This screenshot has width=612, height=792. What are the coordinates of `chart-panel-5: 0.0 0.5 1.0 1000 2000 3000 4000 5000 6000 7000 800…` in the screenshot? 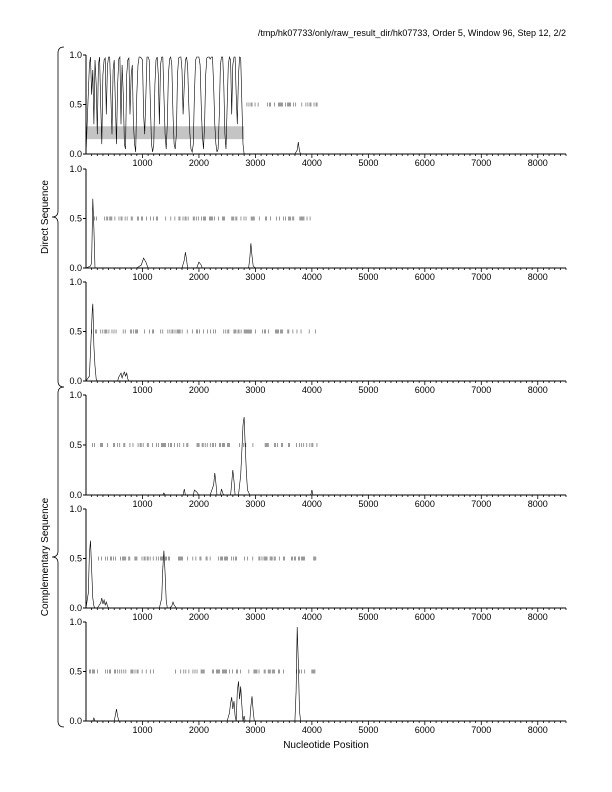 It's located at (318, 563).